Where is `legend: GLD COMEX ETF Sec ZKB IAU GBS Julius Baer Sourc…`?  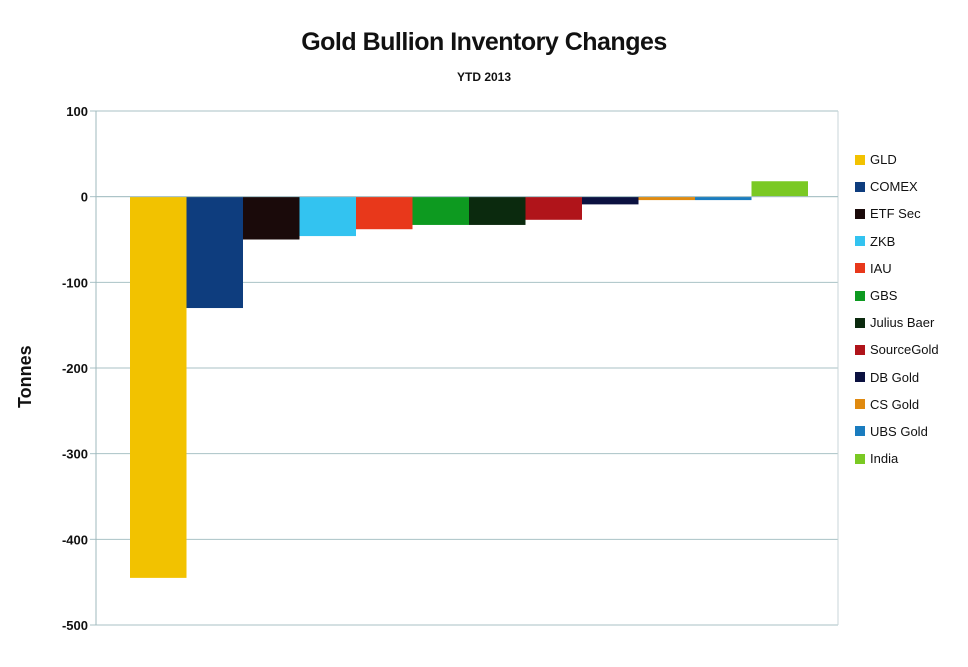 legend: GLD COMEX ETF Sec ZKB IAU GBS Julius Baer Sourc… is located at coordinates (897, 309).